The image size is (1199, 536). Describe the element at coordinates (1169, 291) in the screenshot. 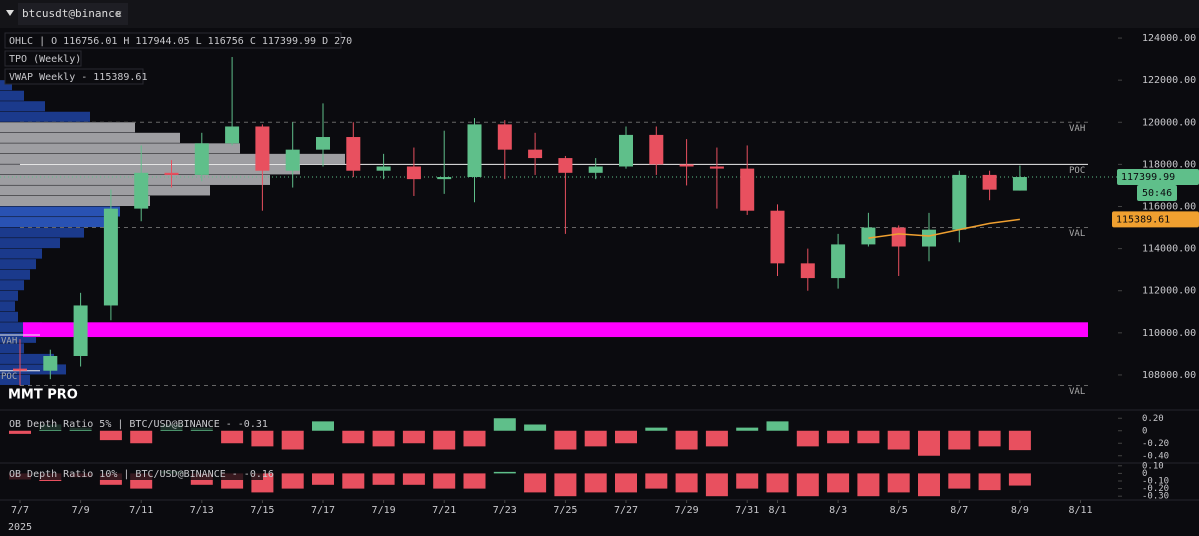

I see `y-tick-label: 112000.00` at that location.